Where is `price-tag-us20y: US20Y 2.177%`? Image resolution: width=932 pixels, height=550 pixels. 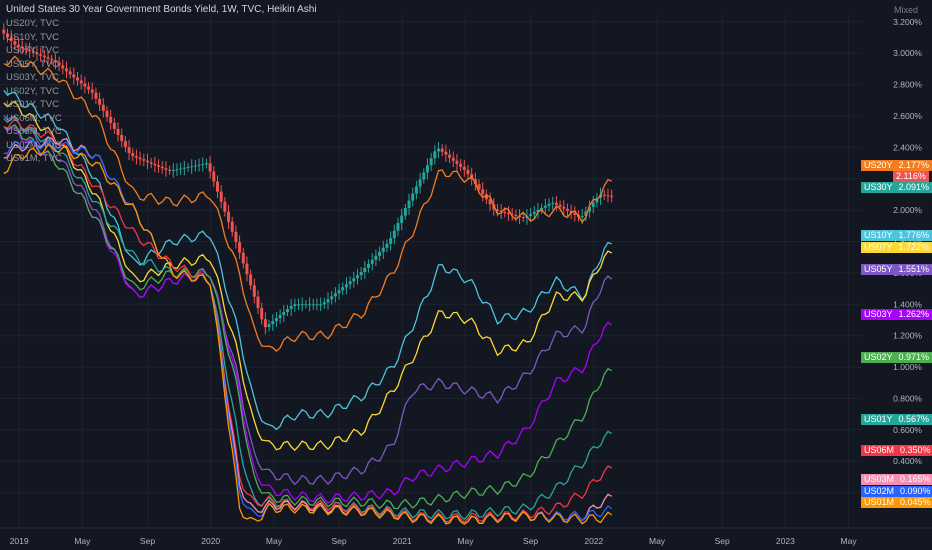
price-tag-us20y: US20Y 2.177% is located at coordinates (896, 165).